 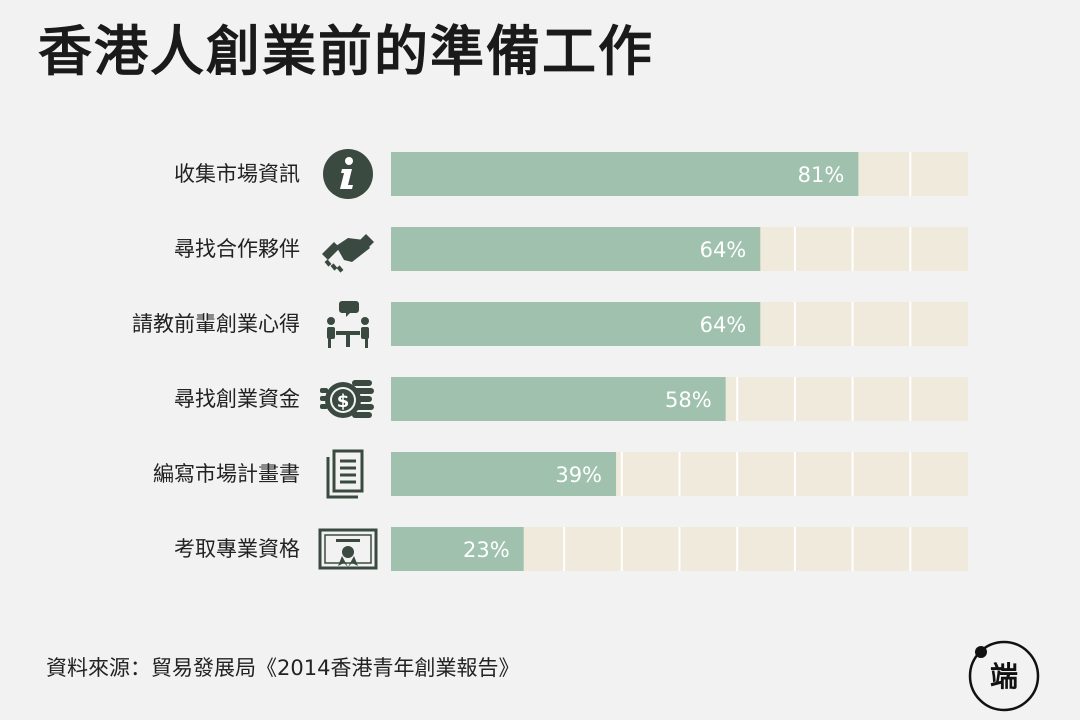 I want to click on initium-media-logo: 端, so click(x=1004, y=676).